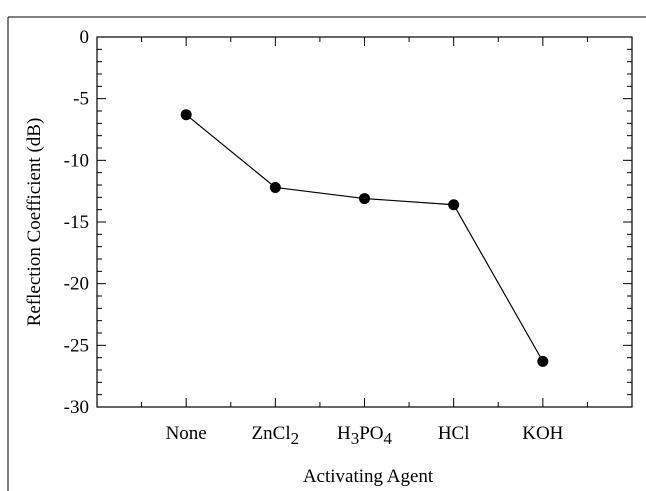  What do you see at coordinates (186, 115) in the screenshot?
I see `data-point-none` at bounding box center [186, 115].